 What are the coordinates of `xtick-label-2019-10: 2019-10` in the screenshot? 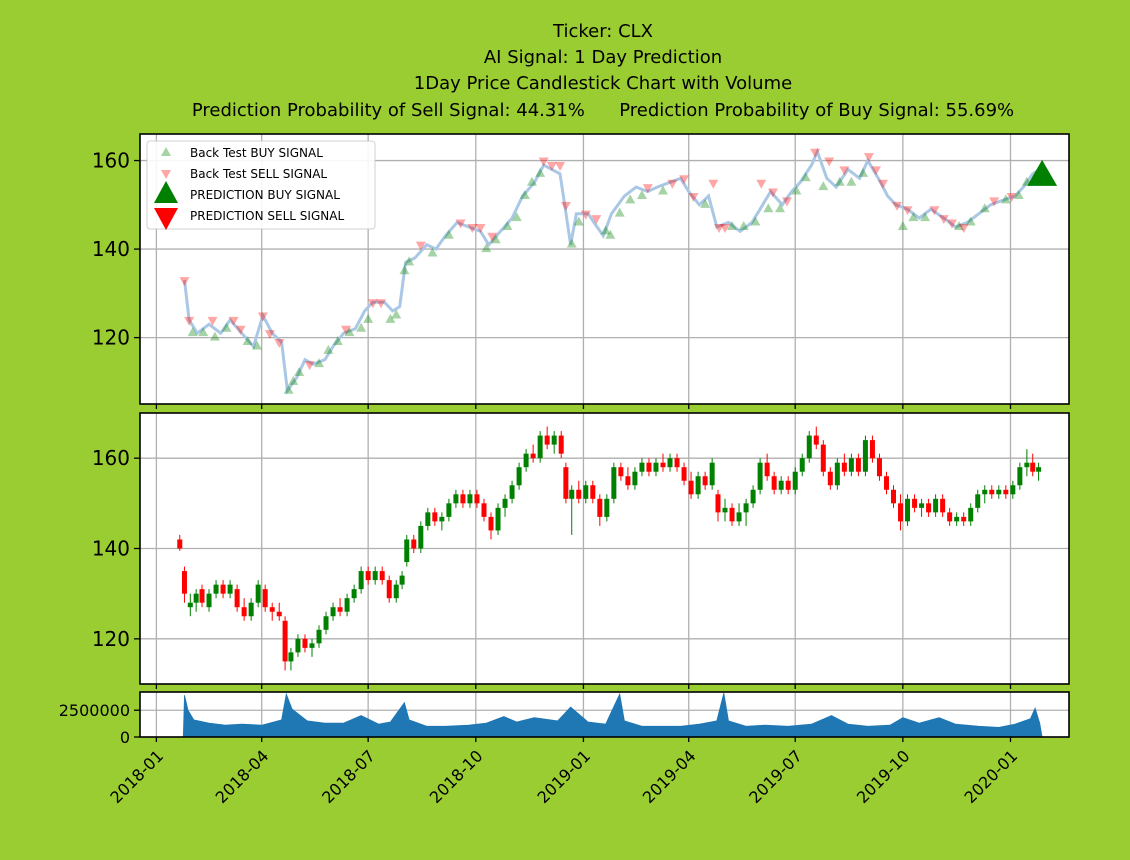 It's located at (883, 776).